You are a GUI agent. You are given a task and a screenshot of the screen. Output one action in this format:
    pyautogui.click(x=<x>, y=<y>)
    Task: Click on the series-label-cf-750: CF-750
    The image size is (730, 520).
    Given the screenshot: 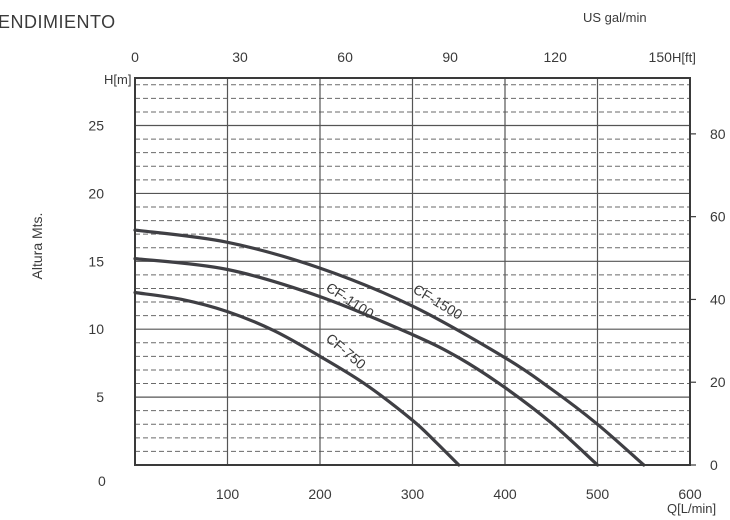 What is the action you would take?
    pyautogui.click(x=346, y=351)
    